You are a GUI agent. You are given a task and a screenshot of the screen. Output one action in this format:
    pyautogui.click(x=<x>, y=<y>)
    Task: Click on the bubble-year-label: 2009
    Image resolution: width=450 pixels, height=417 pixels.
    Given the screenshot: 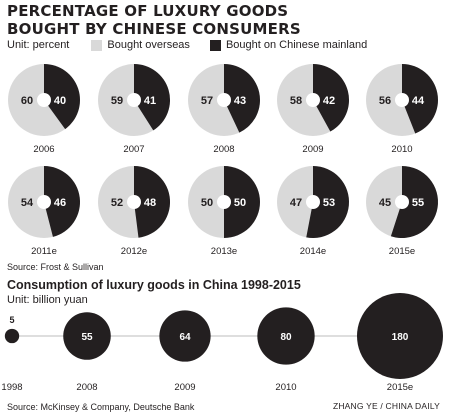 What is the action you would take?
    pyautogui.click(x=184, y=387)
    